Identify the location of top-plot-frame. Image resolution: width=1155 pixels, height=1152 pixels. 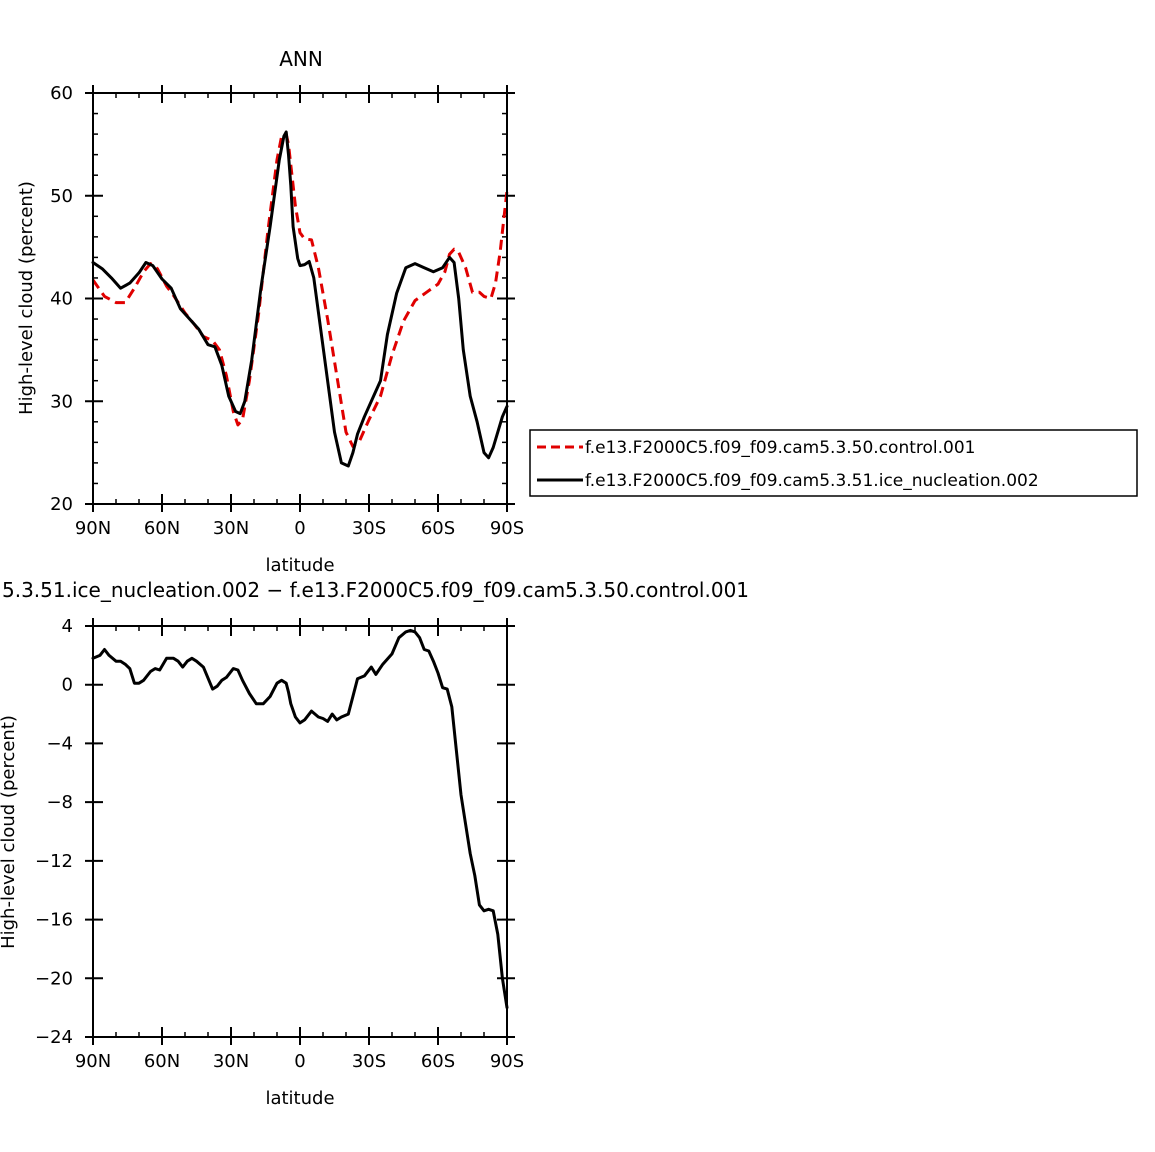
(300, 298).